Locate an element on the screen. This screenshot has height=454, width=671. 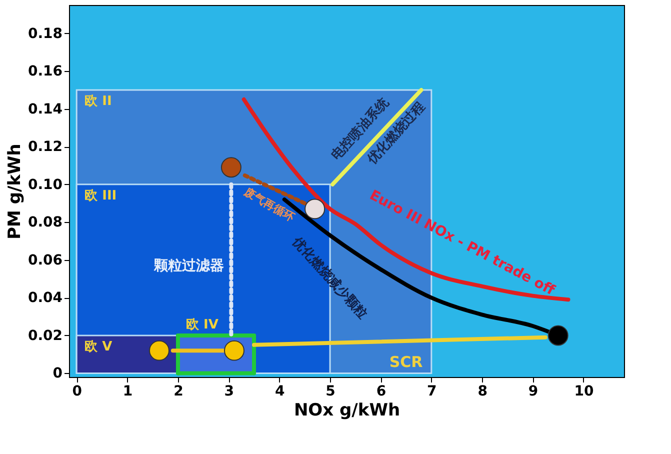
x-tick-label: 9 is located at coordinates (533, 392).